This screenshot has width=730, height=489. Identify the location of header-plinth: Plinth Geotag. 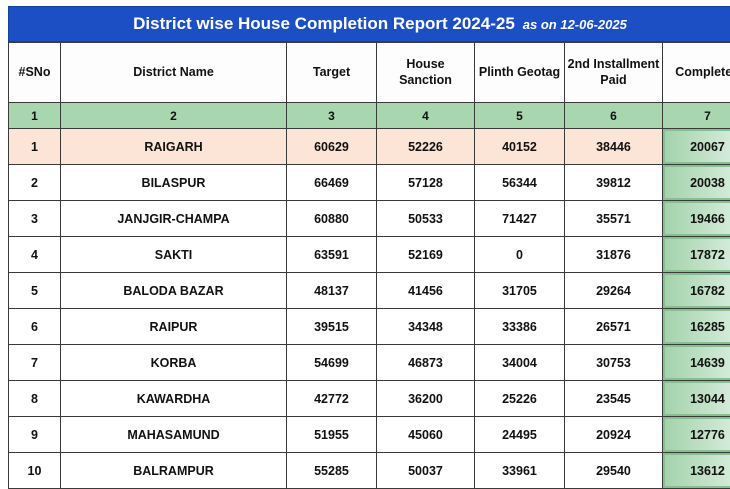
(520, 73).